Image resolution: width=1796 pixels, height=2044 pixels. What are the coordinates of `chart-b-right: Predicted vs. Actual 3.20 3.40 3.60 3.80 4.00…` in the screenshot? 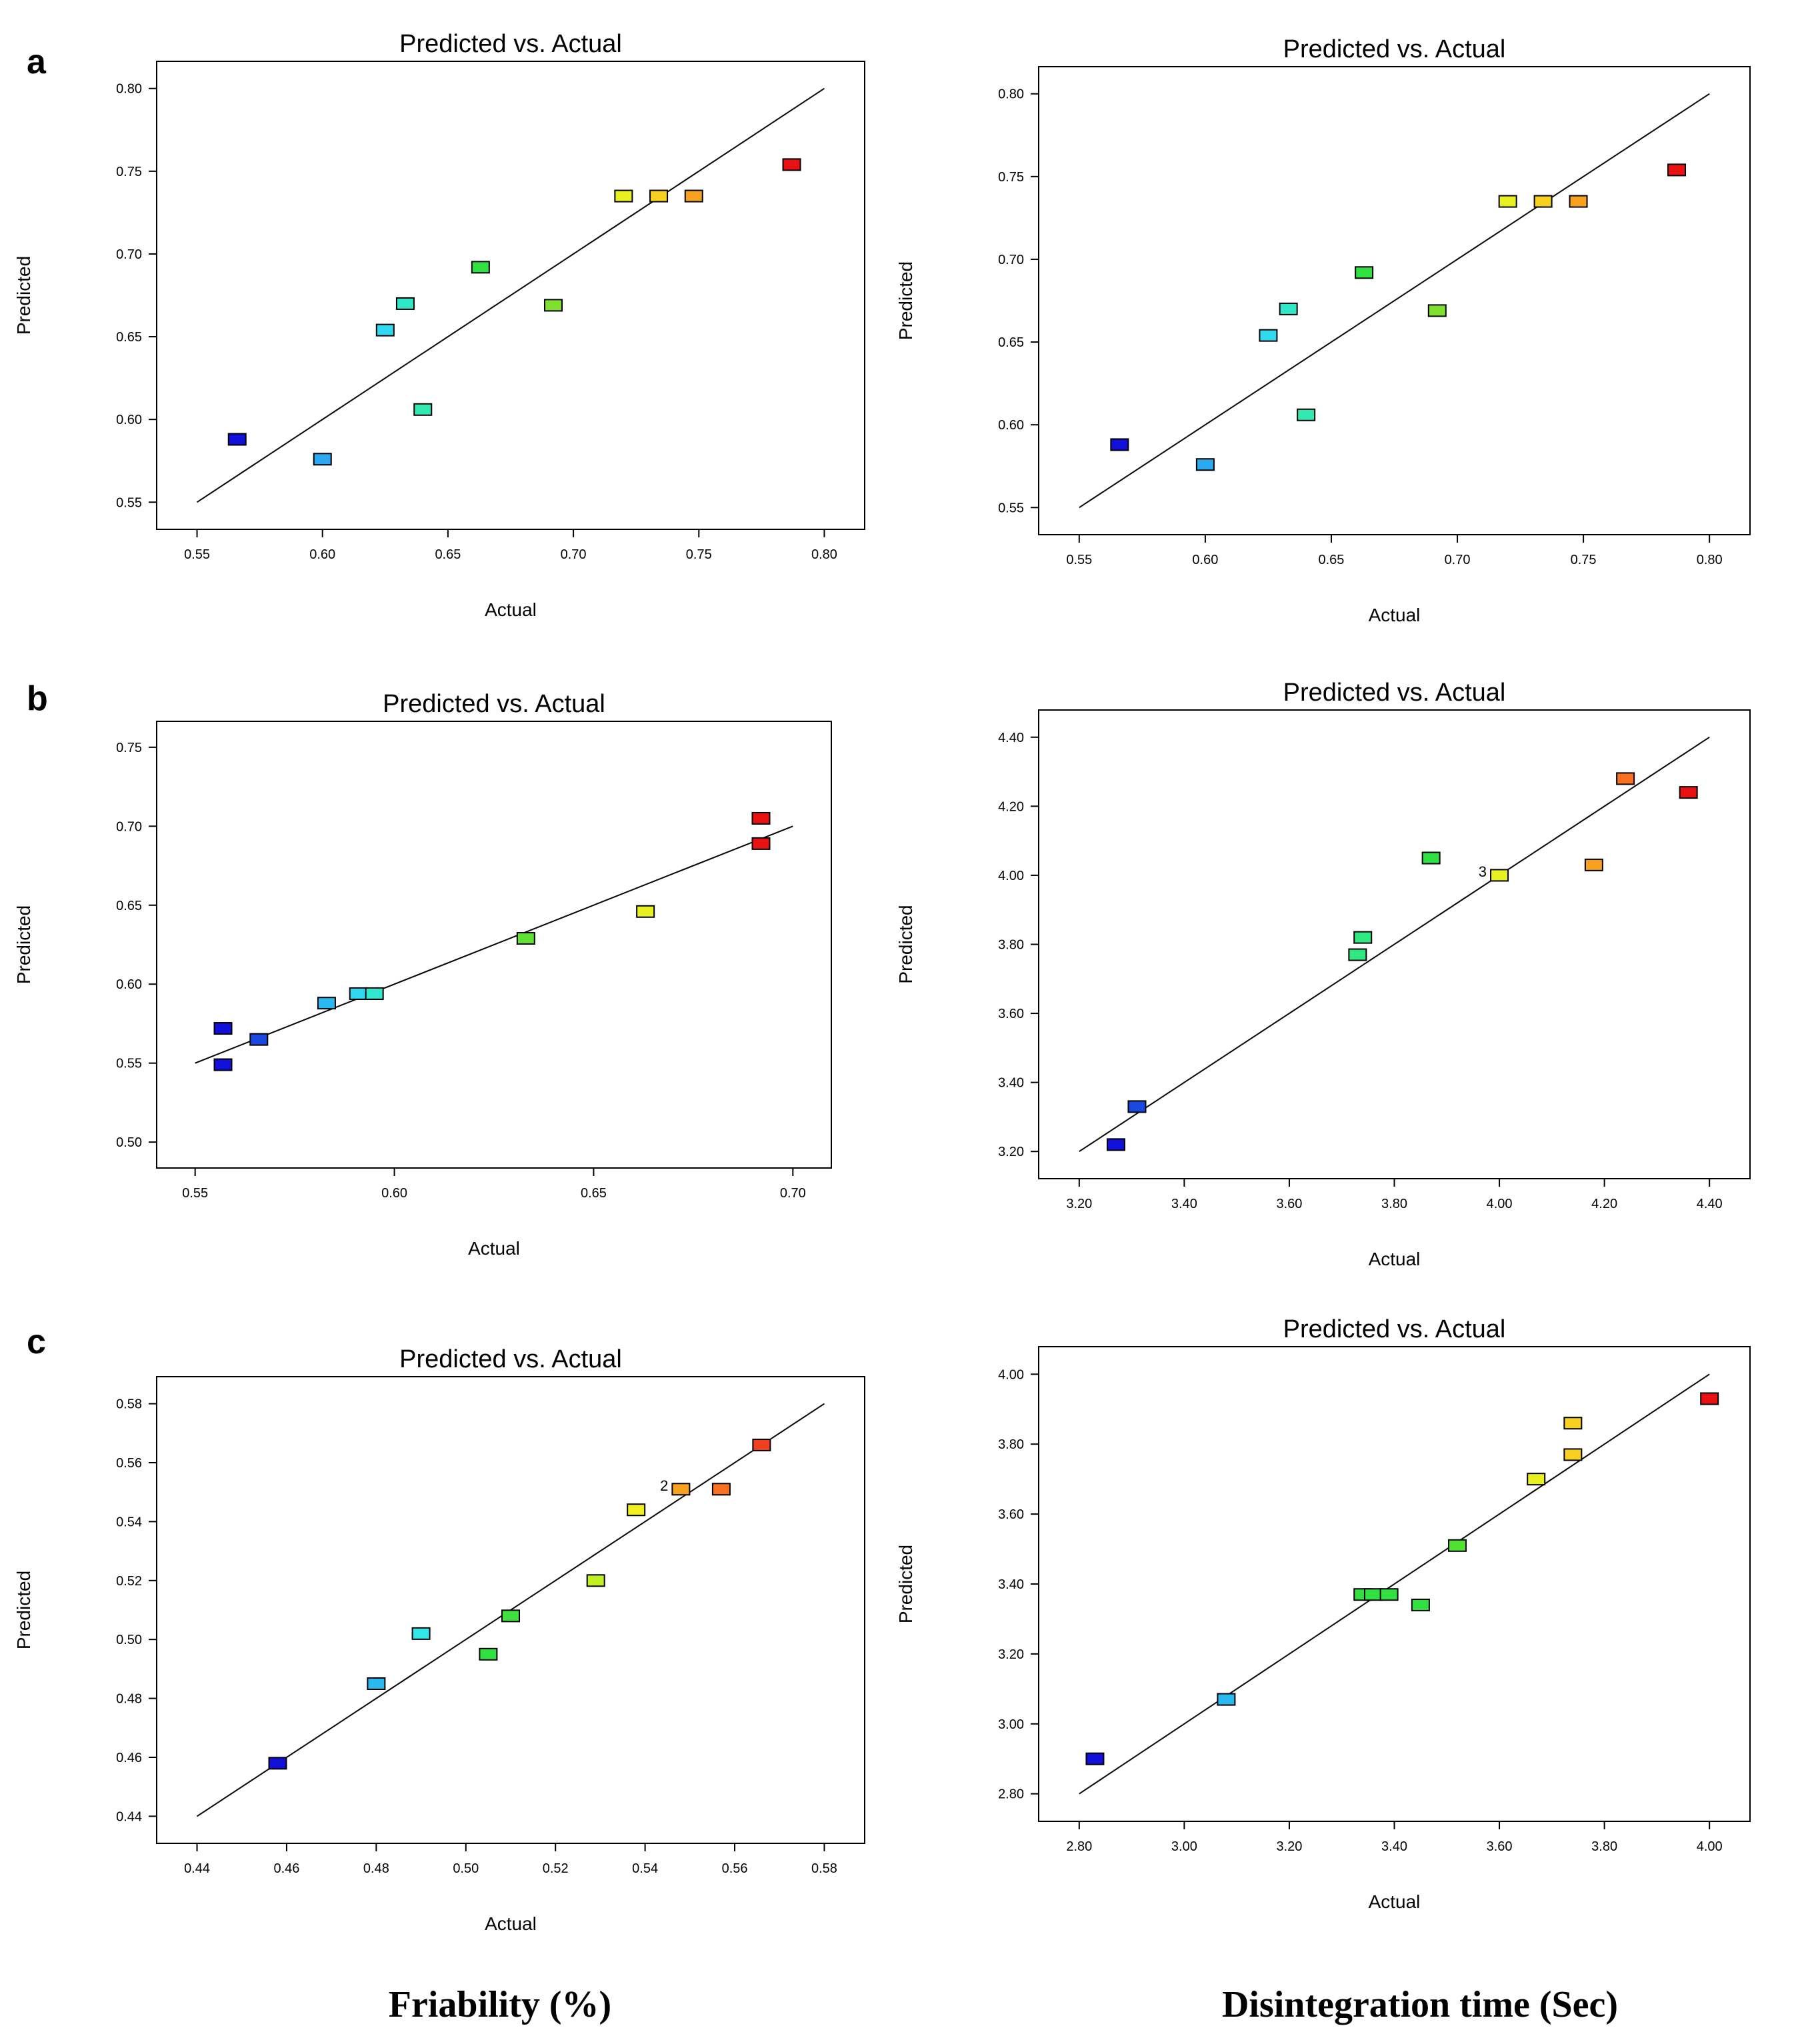 It's located at (1323, 974).